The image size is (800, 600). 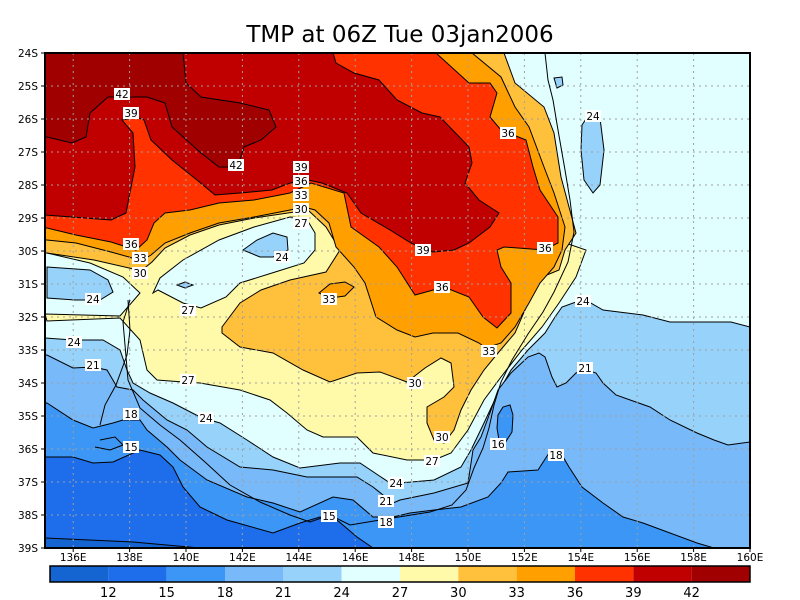 What do you see at coordinates (355, 558) in the screenshot?
I see `lon-tick-label: 146E` at bounding box center [355, 558].